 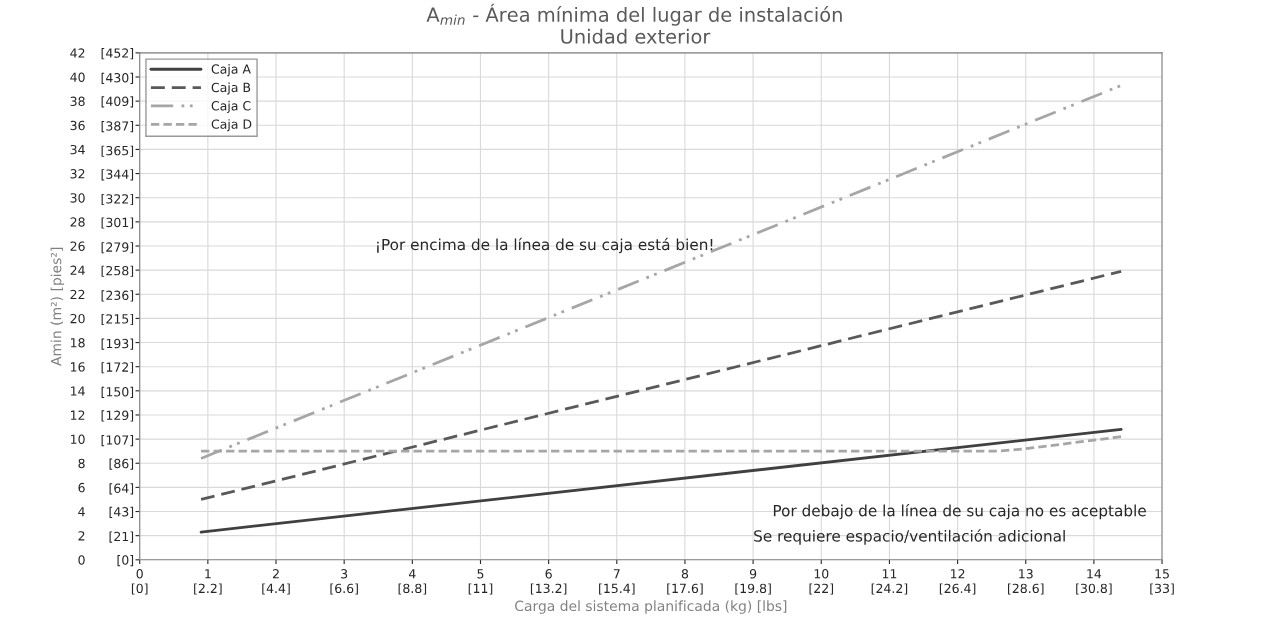 What do you see at coordinates (77, 125) in the screenshot?
I see `y-tick-label: 36` at bounding box center [77, 125].